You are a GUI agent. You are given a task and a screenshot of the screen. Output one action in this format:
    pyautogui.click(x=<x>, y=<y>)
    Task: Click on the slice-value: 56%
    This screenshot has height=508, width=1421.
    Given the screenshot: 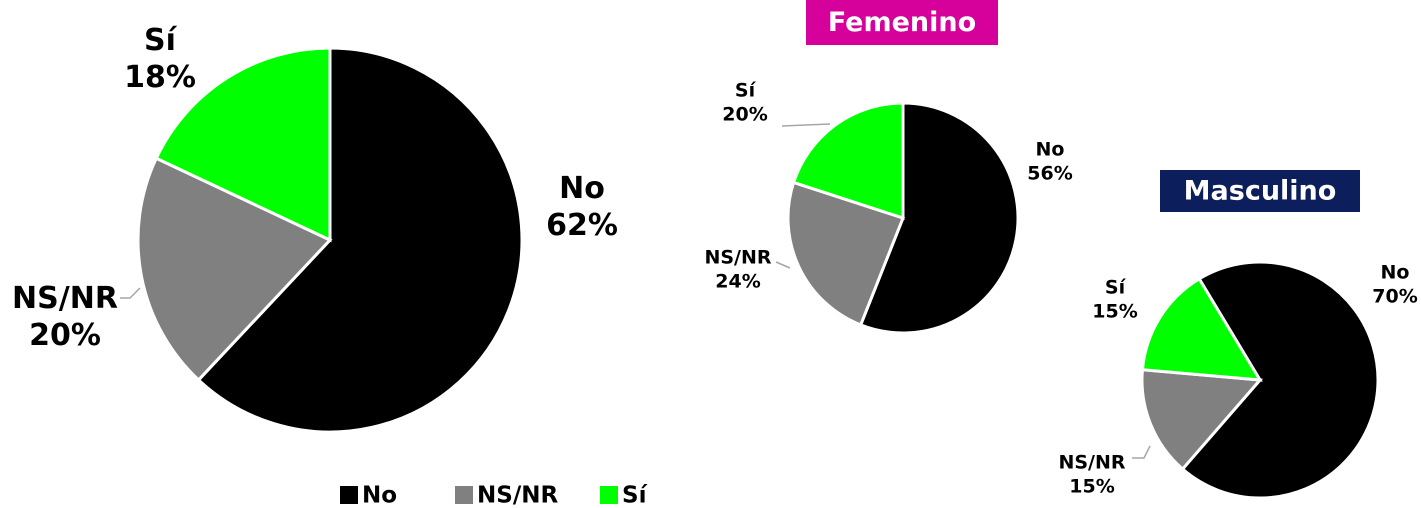 What is the action you would take?
    pyautogui.click(x=1049, y=173)
    